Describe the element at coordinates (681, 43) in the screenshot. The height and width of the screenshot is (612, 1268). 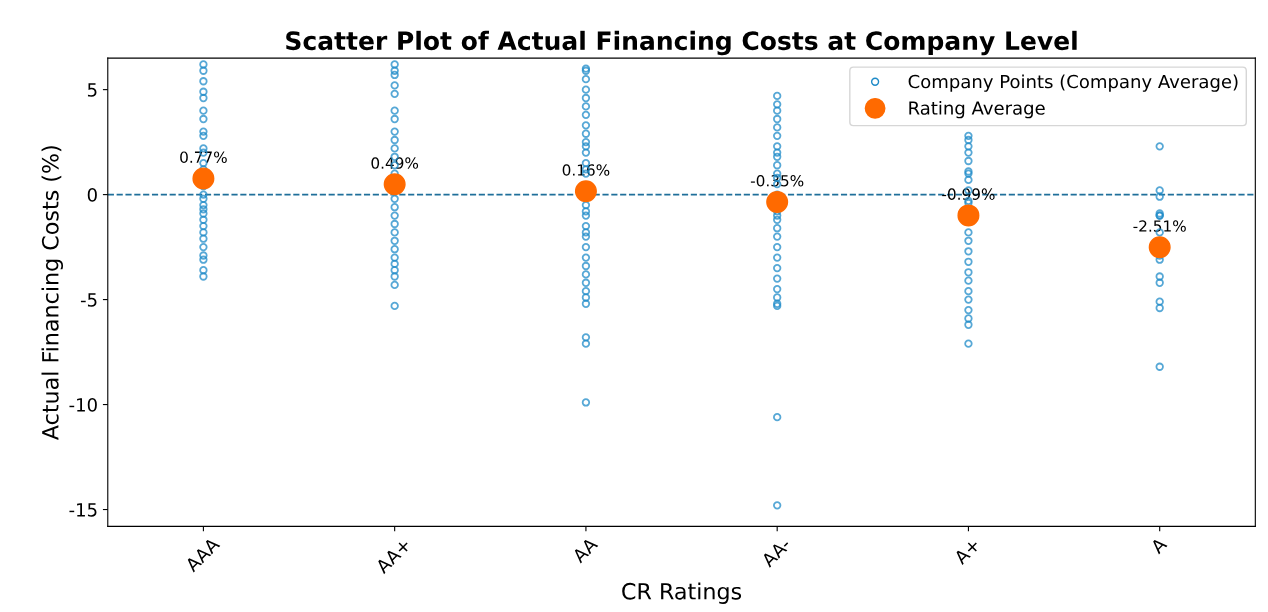
I see `chart-title: Scatter Plot of Actual Financing Costs at Company Level` at that location.